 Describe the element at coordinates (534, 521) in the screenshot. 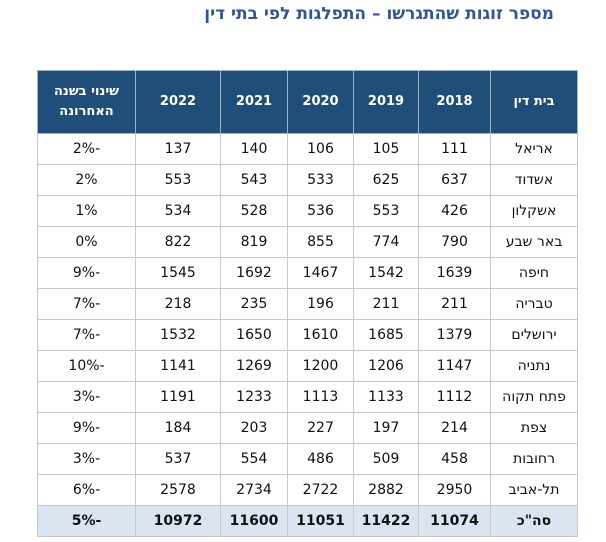

I see `total-cell: סה"כ` at that location.